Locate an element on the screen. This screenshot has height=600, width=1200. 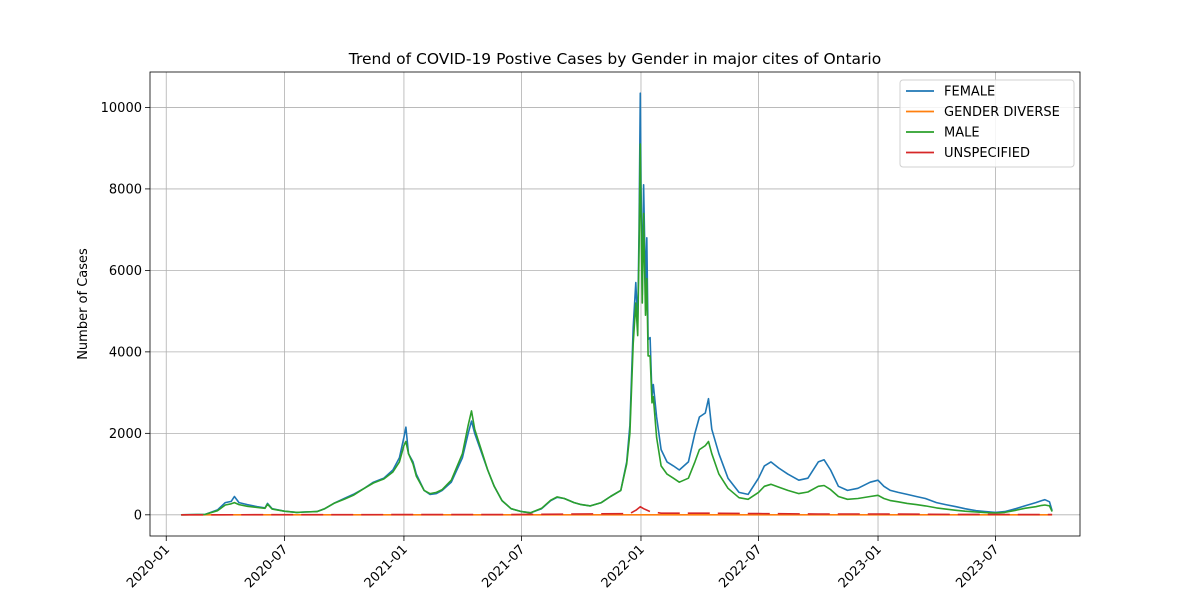
y-tick-label: 0 is located at coordinates (138, 515).